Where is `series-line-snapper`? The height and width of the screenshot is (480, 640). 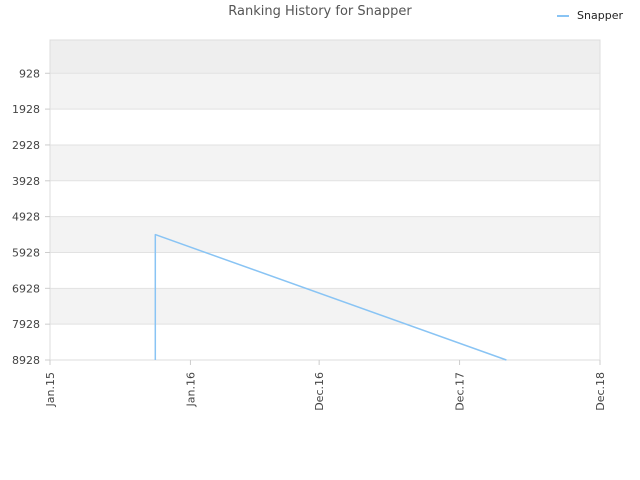
series-line-snapper is located at coordinates (330, 297).